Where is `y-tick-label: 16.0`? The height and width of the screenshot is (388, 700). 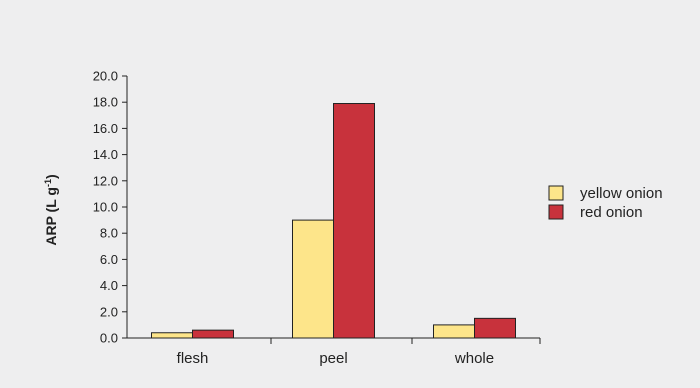
y-tick-label: 16.0 is located at coordinates (105, 128).